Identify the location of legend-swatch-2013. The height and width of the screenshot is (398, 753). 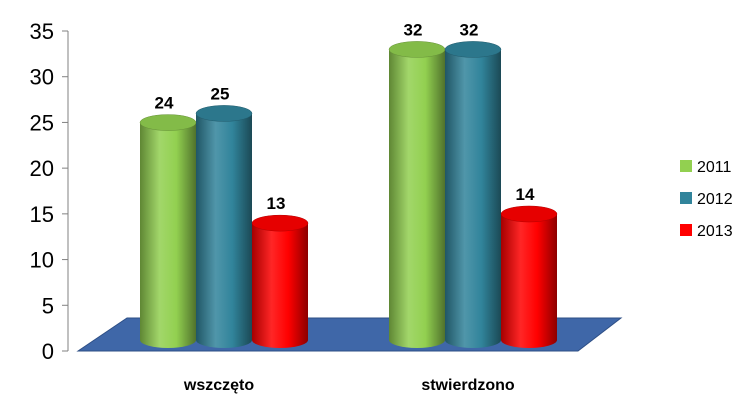
(686, 230).